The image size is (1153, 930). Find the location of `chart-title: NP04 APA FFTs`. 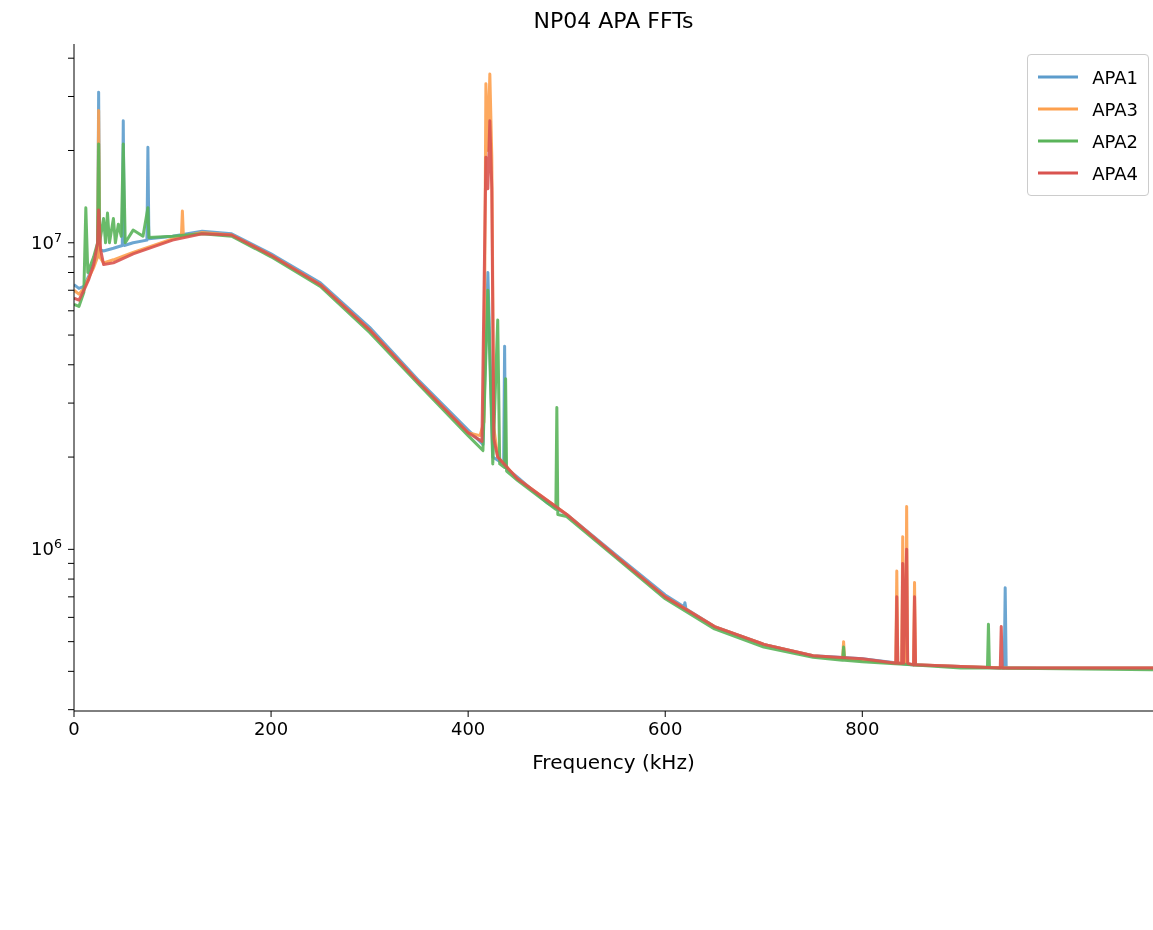

chart-title: NP04 APA FFTs is located at coordinates (613, 20).